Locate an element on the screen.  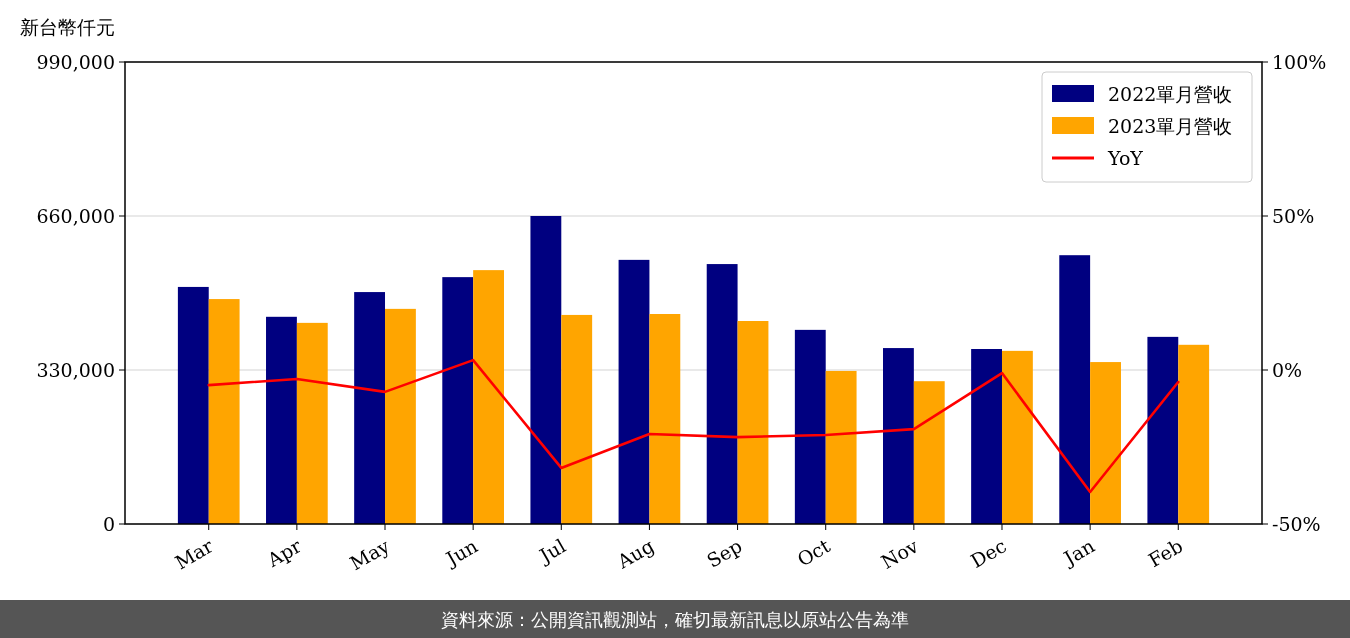
y2-tick-label: 0% is located at coordinates (1287, 370).